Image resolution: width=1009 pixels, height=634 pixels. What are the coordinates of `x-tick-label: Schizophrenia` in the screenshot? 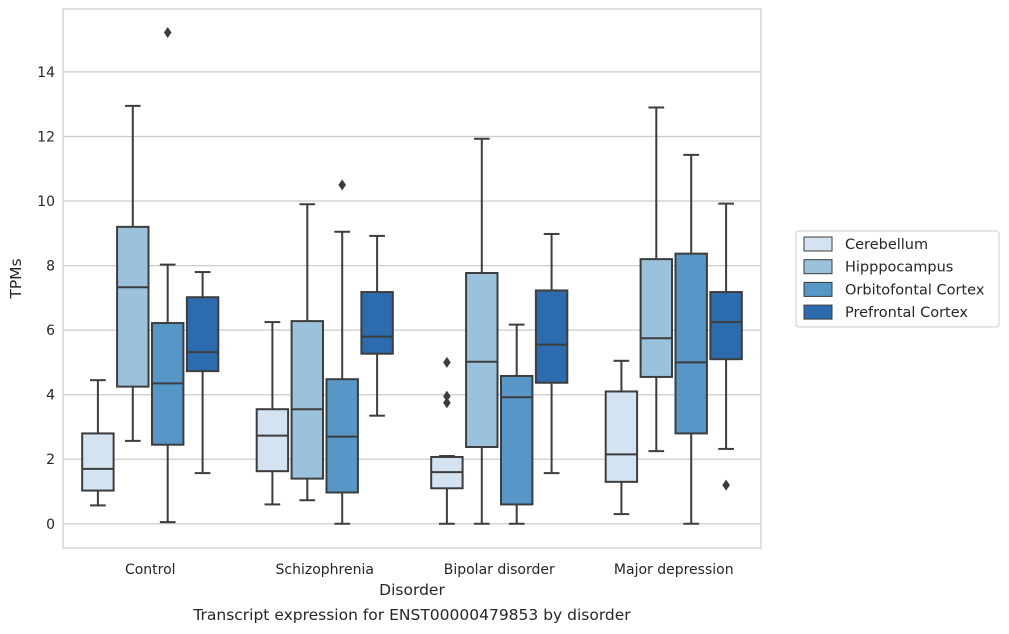 It's located at (325, 570).